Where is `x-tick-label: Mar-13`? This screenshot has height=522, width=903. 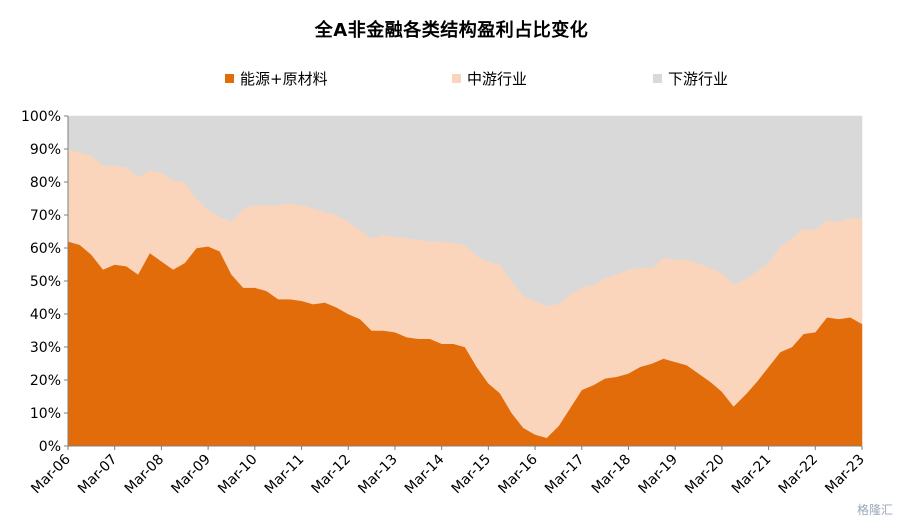
x-tick-label: Mar-13 is located at coordinates (378, 475).